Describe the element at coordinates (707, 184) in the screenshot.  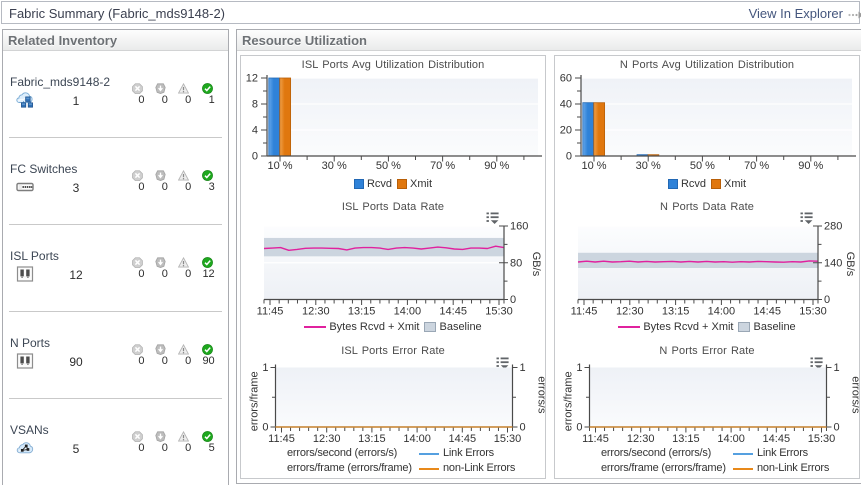
I see `chart-legend-nports-util: Rcvd Xmit` at that location.